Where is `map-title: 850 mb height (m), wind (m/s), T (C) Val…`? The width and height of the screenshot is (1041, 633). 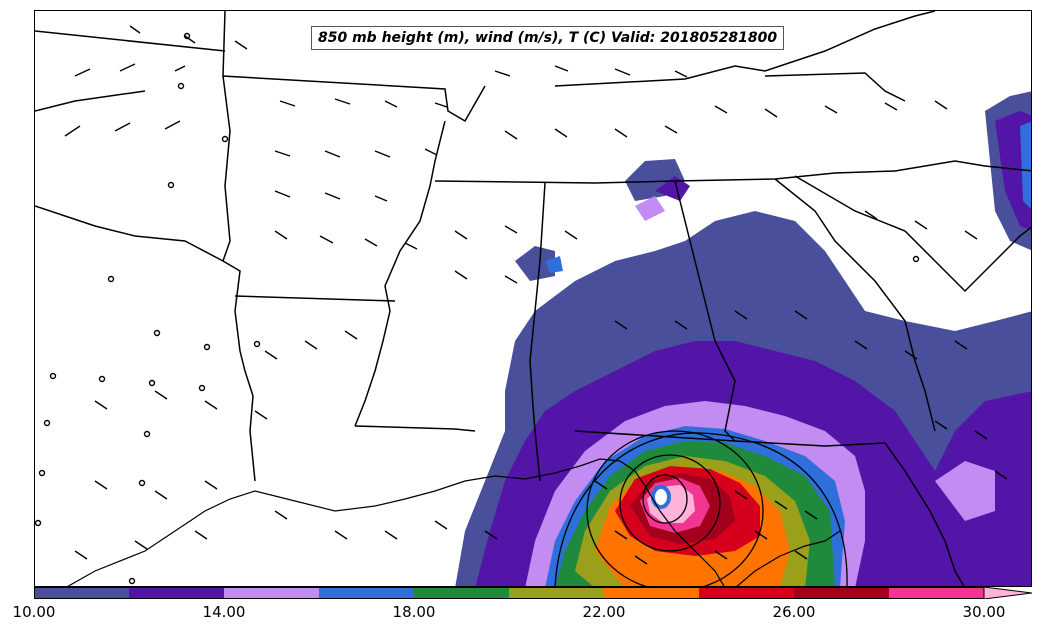 map-title: 850 mb height (m), wind (m/s), T (C) Val… is located at coordinates (548, 38).